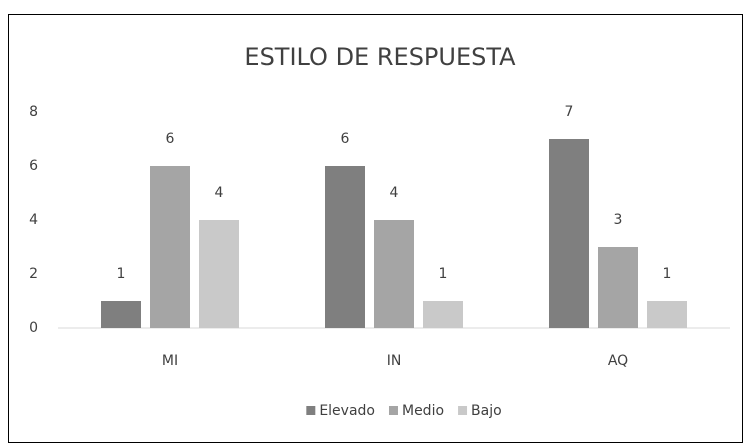 This screenshot has width=745, height=445. Describe the element at coordinates (33, 274) in the screenshot. I see `y-tick-label: 2` at that location.